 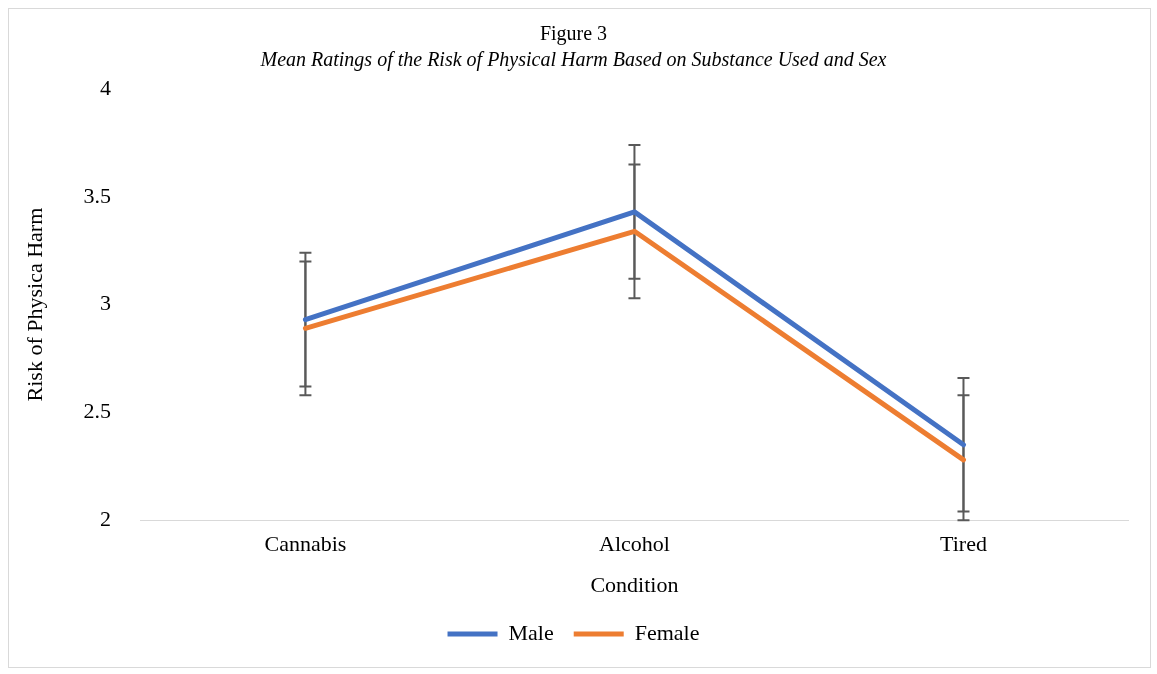 What do you see at coordinates (634, 584) in the screenshot?
I see `x-axis-title: Condition` at bounding box center [634, 584].